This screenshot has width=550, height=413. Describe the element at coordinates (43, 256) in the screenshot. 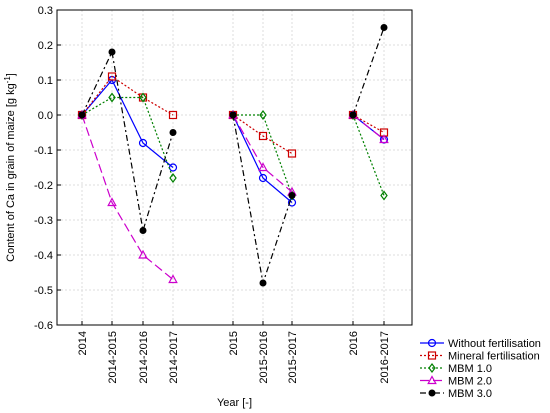

I see `y-tick-label: -0.4` at that location.